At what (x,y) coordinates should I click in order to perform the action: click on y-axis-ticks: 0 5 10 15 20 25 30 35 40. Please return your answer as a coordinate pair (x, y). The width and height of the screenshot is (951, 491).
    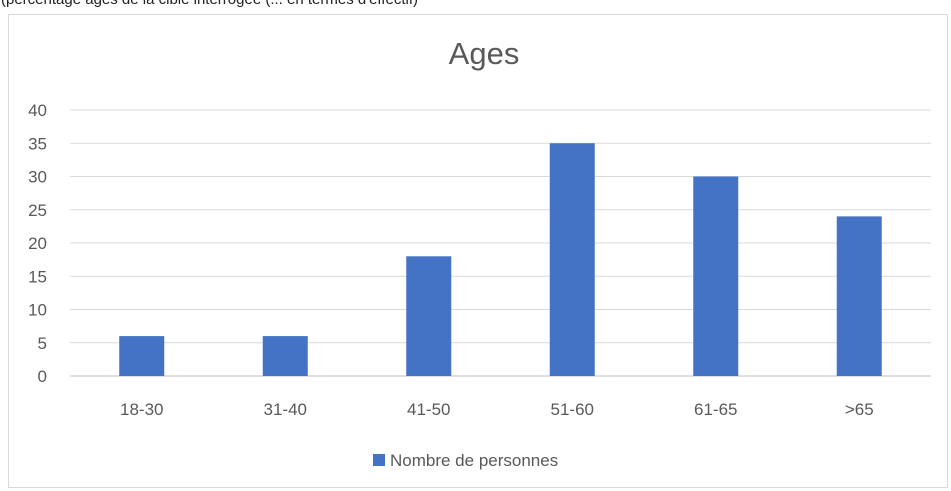
    Looking at the image, I should click on (37, 243).